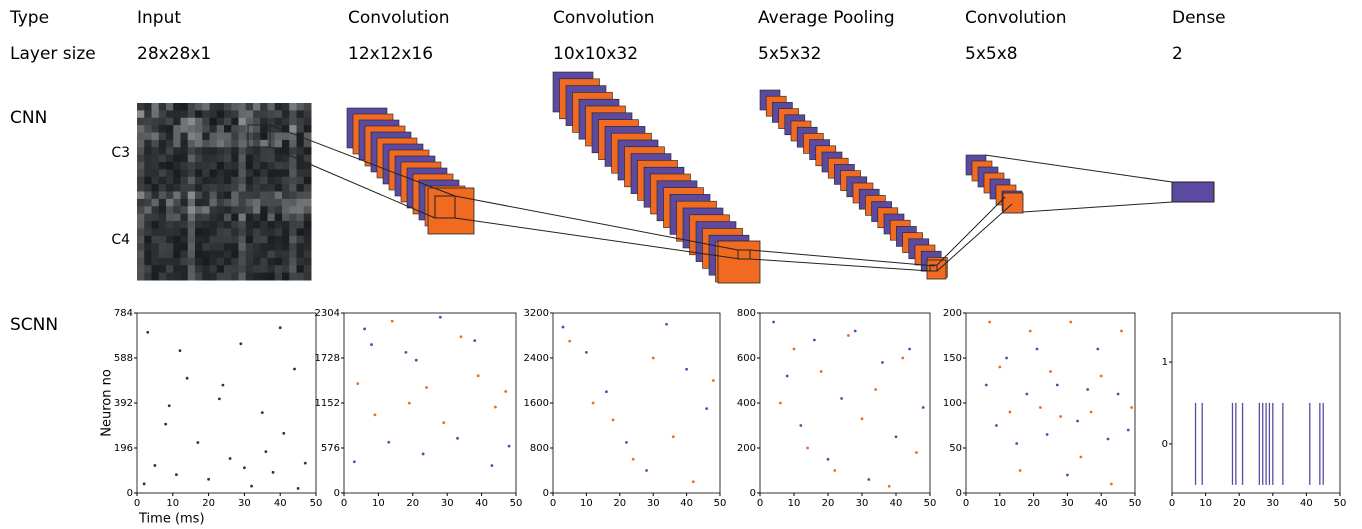  What do you see at coordinates (720, 503) in the screenshot?
I see `x-tick-label: 50` at bounding box center [720, 503].